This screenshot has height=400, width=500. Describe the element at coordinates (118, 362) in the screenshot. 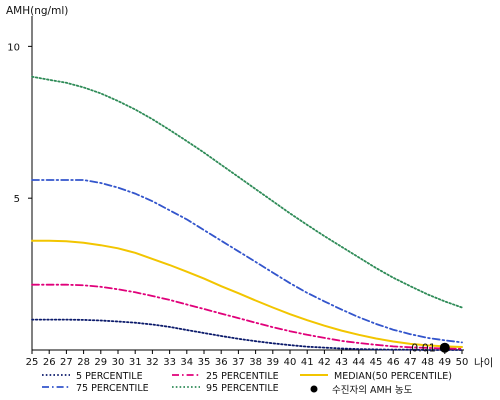

I see `x-tick-label: 30` at that location.